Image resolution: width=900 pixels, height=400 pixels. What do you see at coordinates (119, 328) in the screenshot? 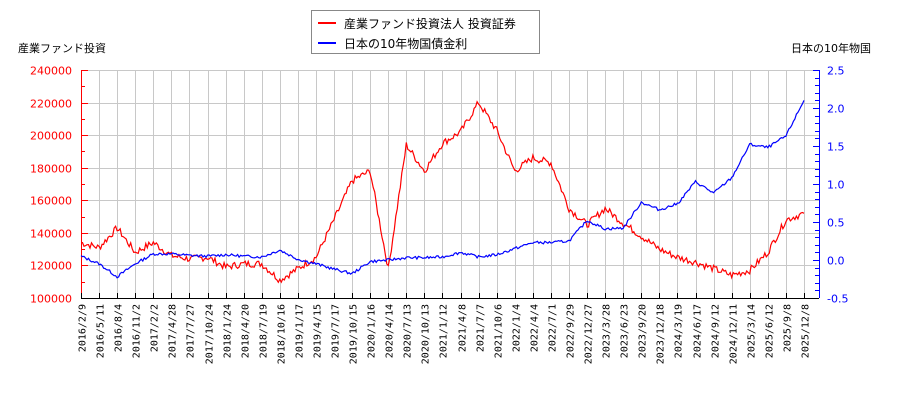
I see `svg-text: 2016/8/4` at bounding box center [119, 328].